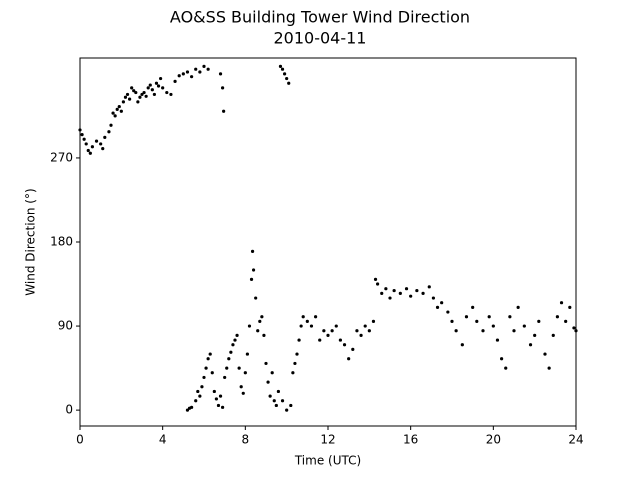 Image resolution: width=640 pixels, height=480 pixels. Describe the element at coordinates (575, 440) in the screenshot. I see `x-tick-label: 24` at that location.